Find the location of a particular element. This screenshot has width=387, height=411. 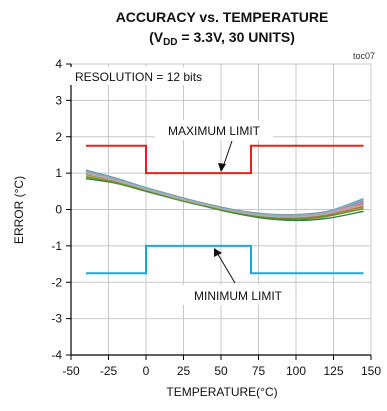

y-tick-label: -2 is located at coordinates (56, 282).